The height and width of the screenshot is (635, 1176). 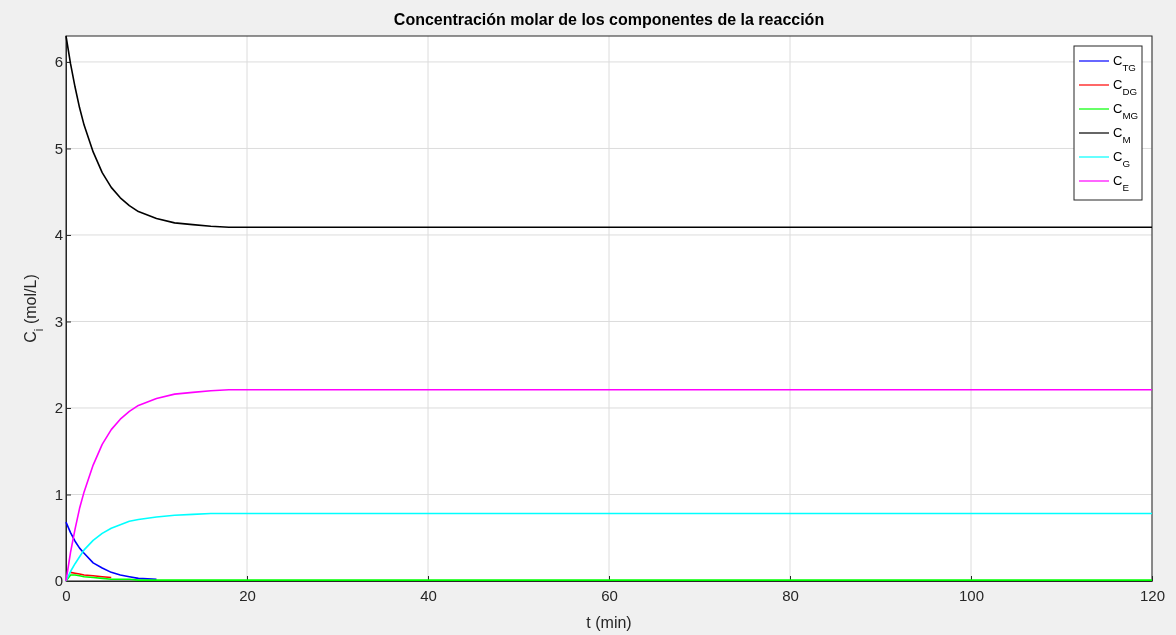 What do you see at coordinates (58, 235) in the screenshot?
I see `y-tick-label: 4` at bounding box center [58, 235].